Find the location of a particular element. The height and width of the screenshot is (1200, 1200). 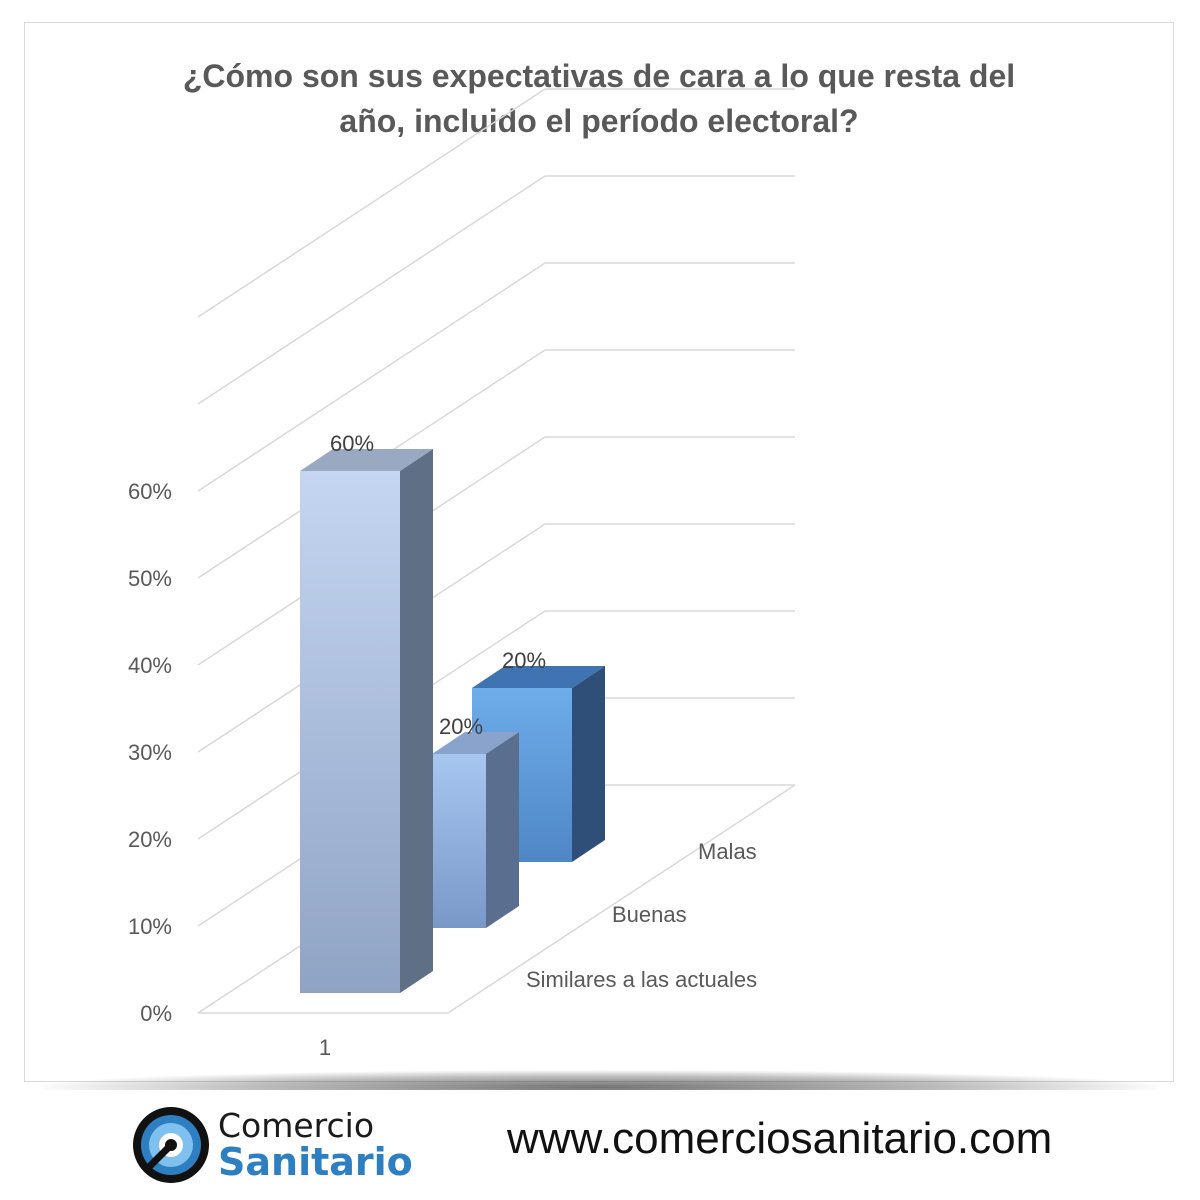

y-tick-label: 0% is located at coordinates (156, 1013).